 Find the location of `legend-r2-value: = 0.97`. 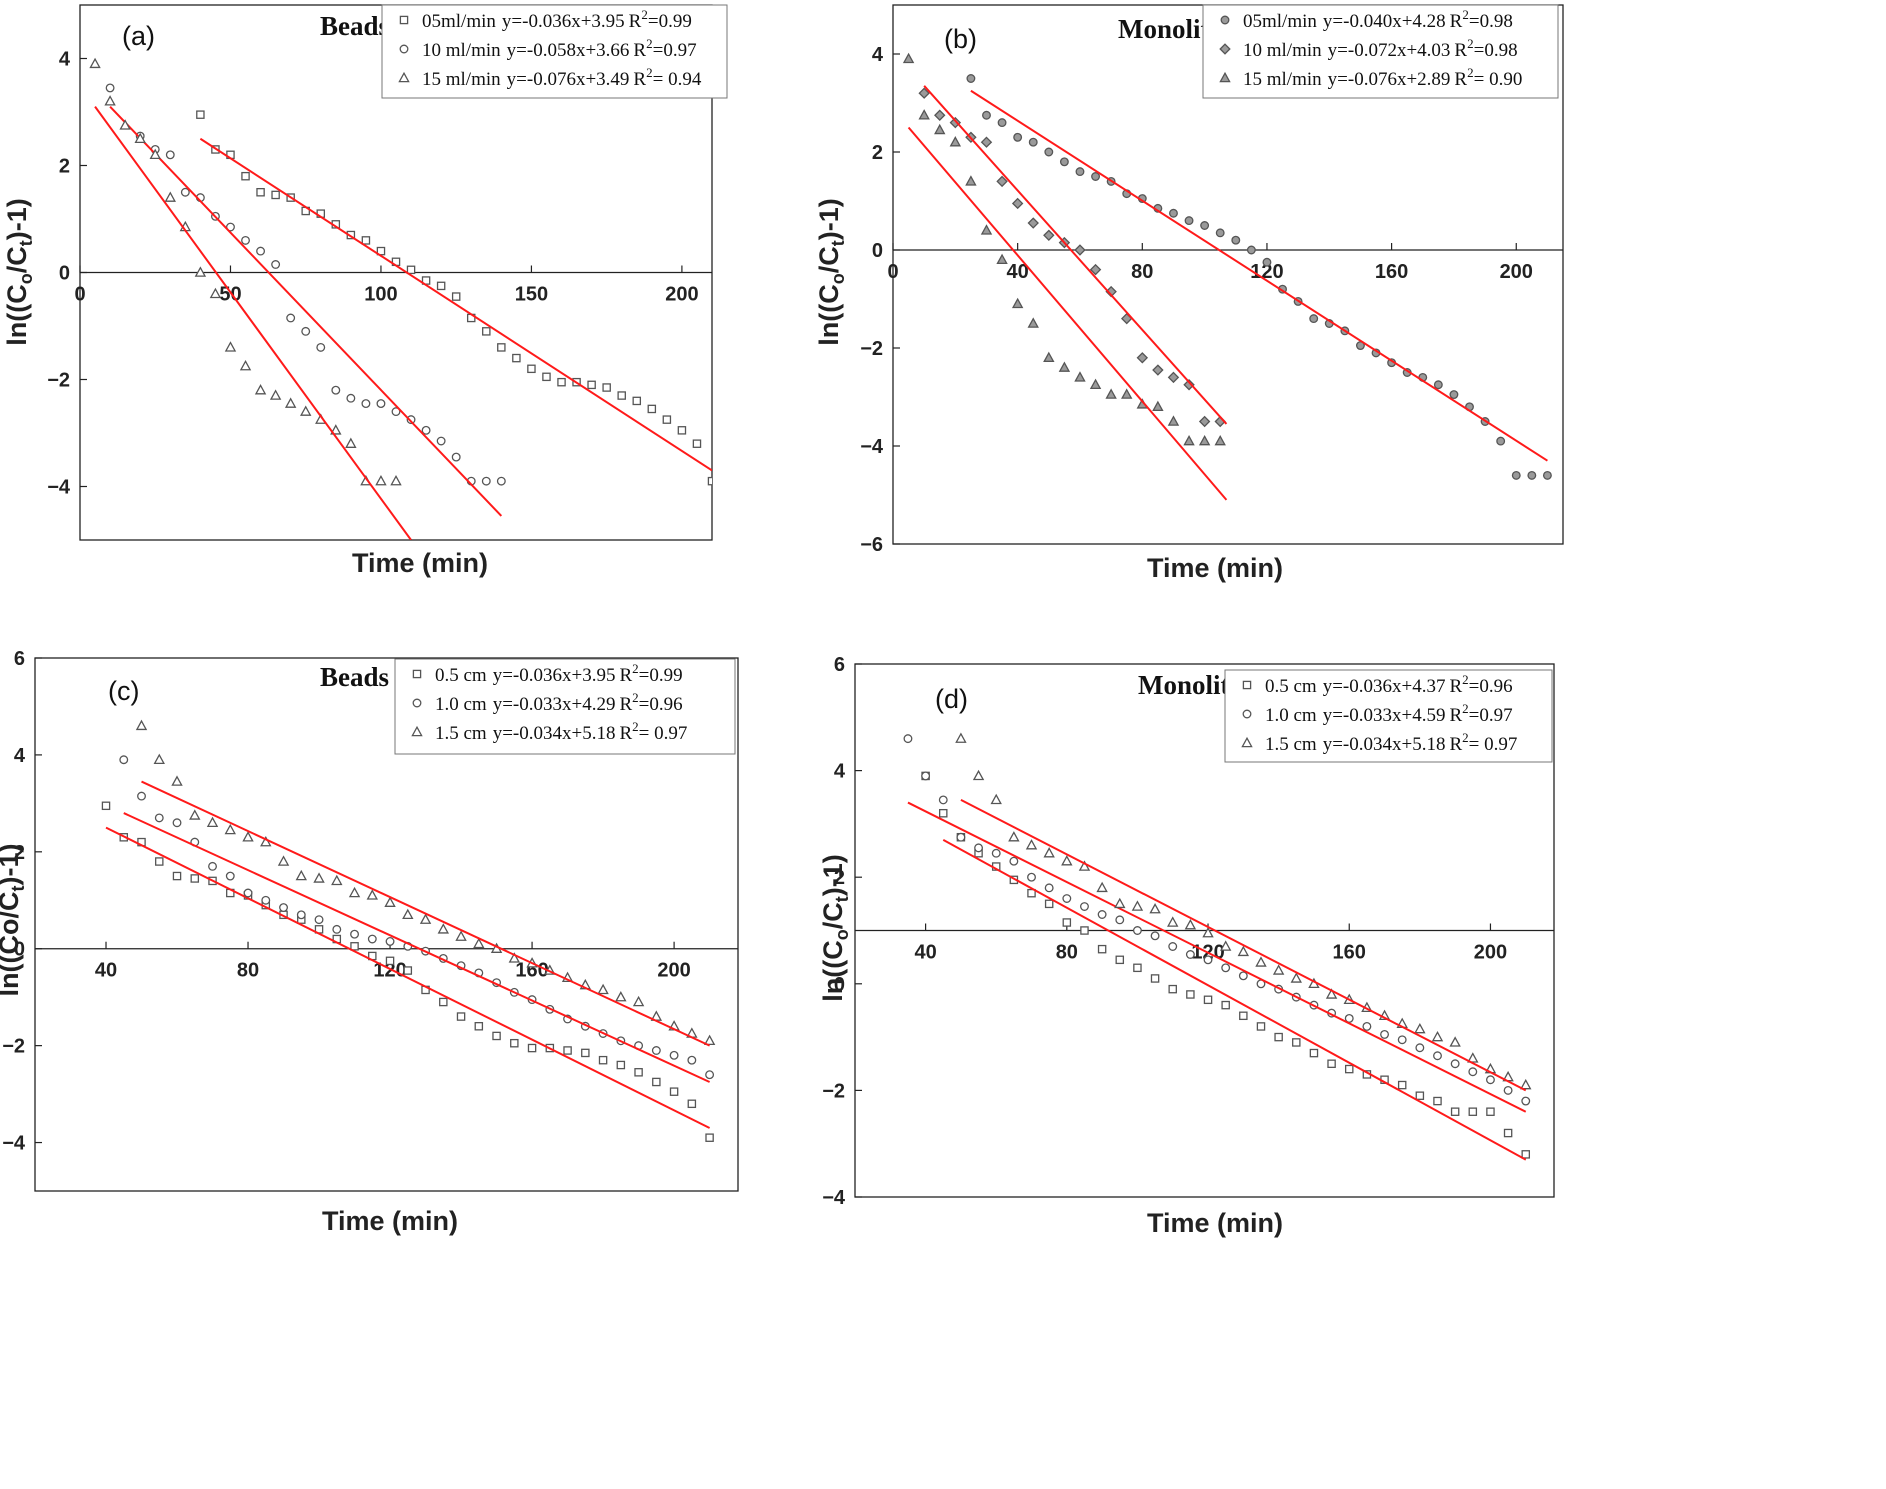

legend-r2-value: = 0.97 is located at coordinates (1493, 744).